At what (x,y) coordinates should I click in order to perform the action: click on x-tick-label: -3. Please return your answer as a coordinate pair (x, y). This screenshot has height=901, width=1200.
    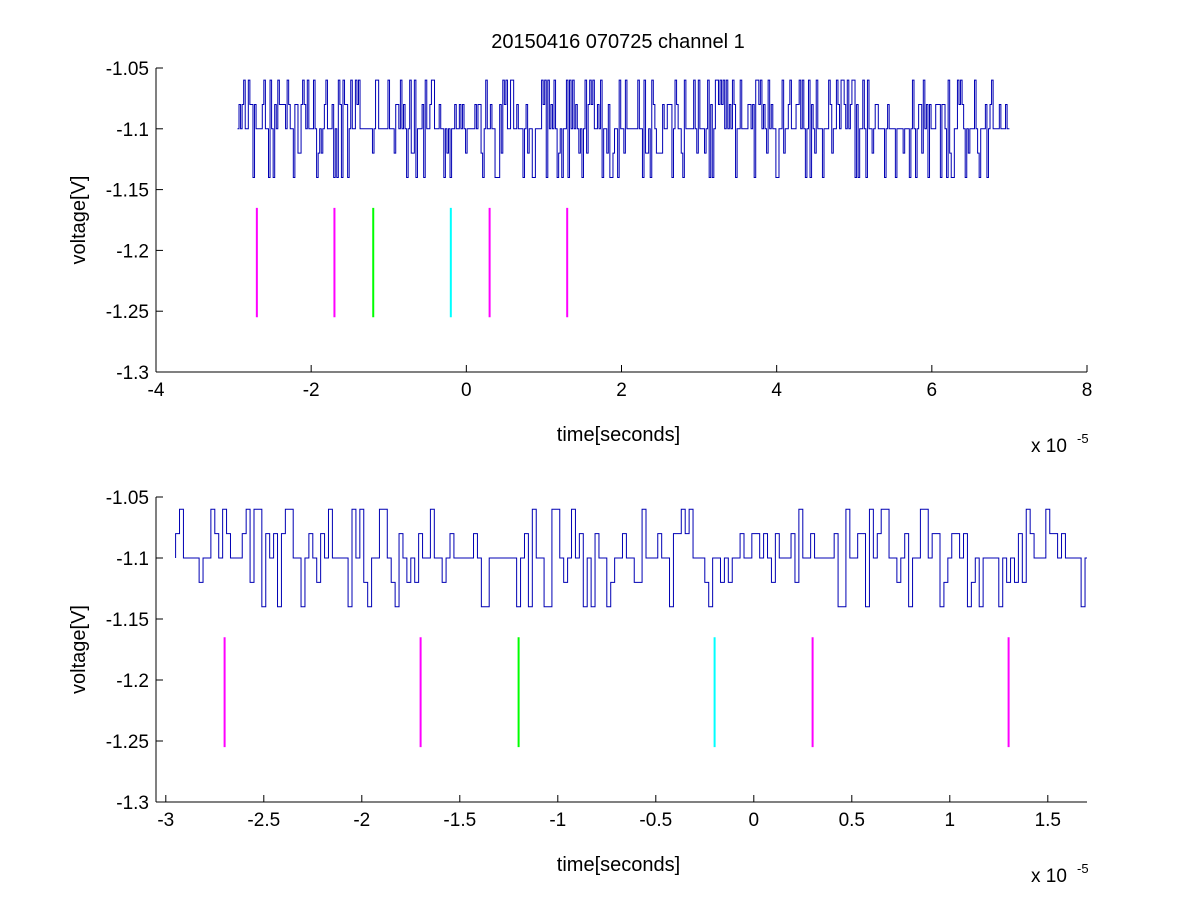
    Looking at the image, I should click on (165, 820).